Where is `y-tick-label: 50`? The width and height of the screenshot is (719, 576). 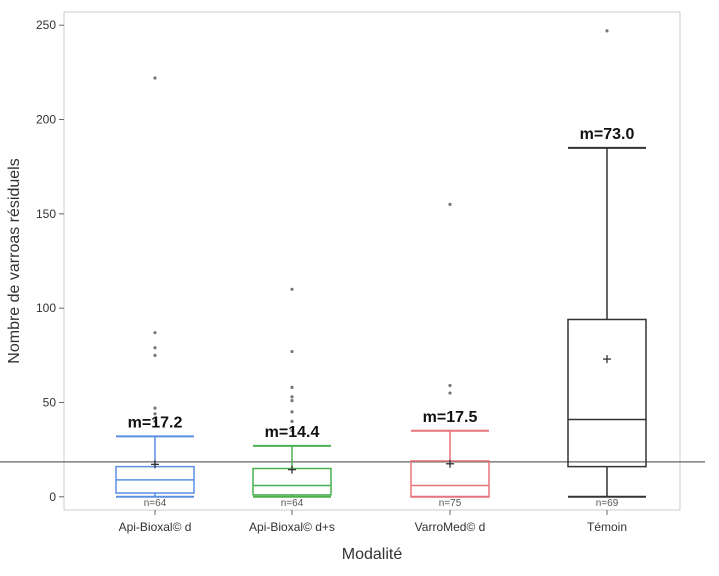 y-tick-label: 50 is located at coordinates (50, 402).